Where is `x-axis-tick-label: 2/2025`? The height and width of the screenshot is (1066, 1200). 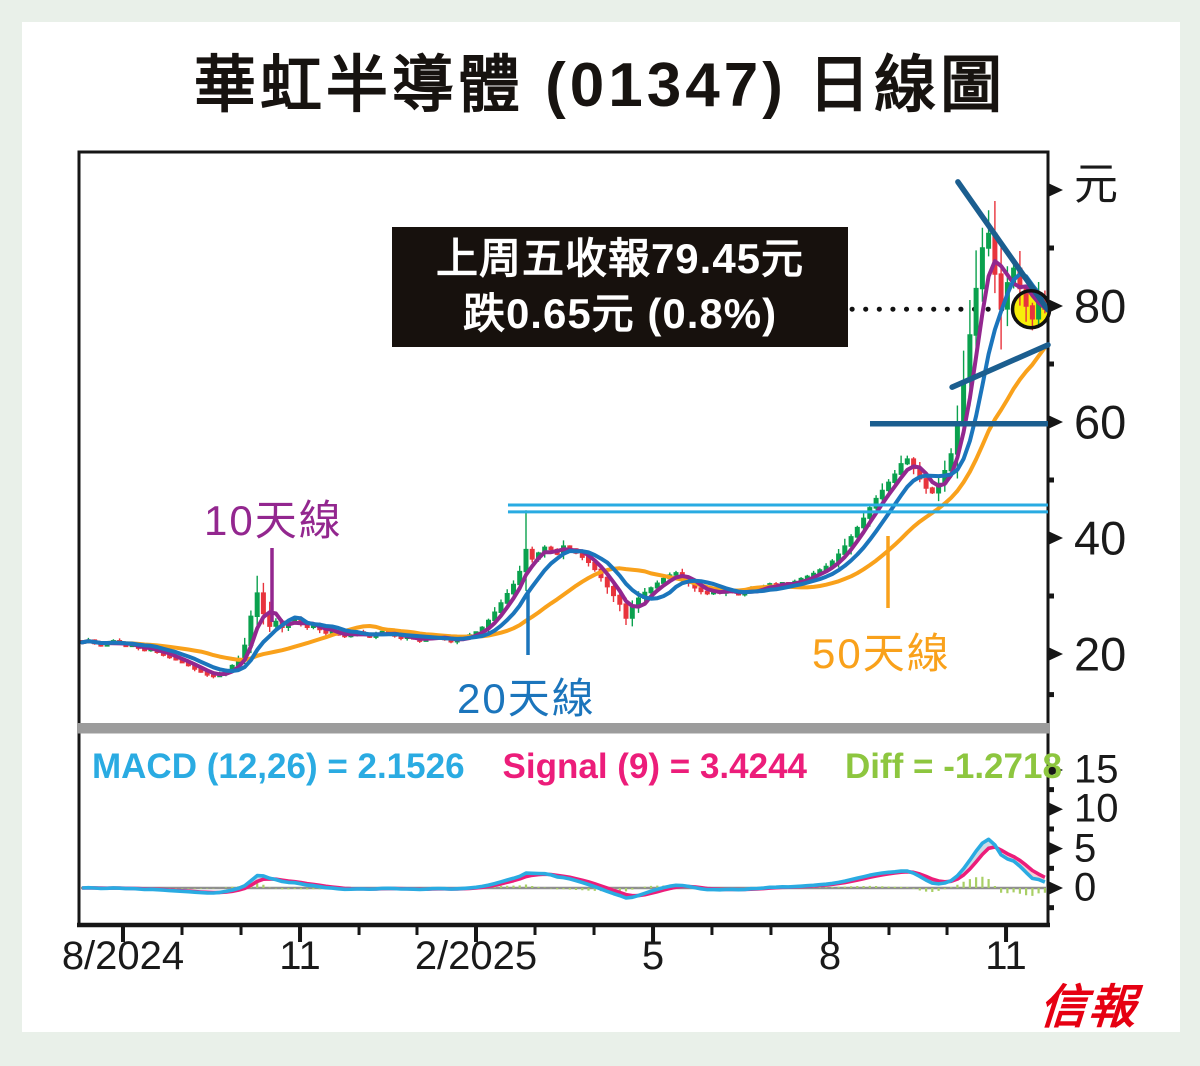
x-axis-tick-label: 2/2025 is located at coordinates (476, 956).